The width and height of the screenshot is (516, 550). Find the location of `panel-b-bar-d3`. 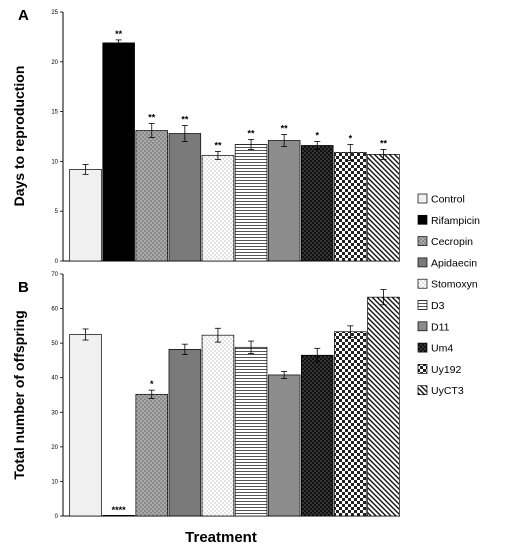

panel-b-bar-d3 is located at coordinates (251, 431).